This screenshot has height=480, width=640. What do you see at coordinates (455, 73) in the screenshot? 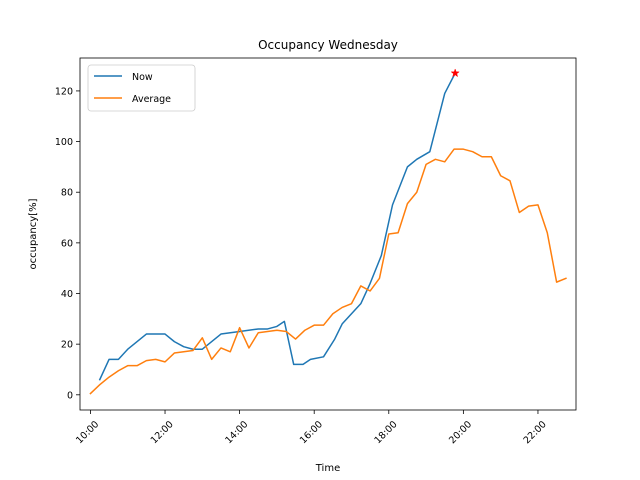
I see `current-value-star-marker` at bounding box center [455, 73].